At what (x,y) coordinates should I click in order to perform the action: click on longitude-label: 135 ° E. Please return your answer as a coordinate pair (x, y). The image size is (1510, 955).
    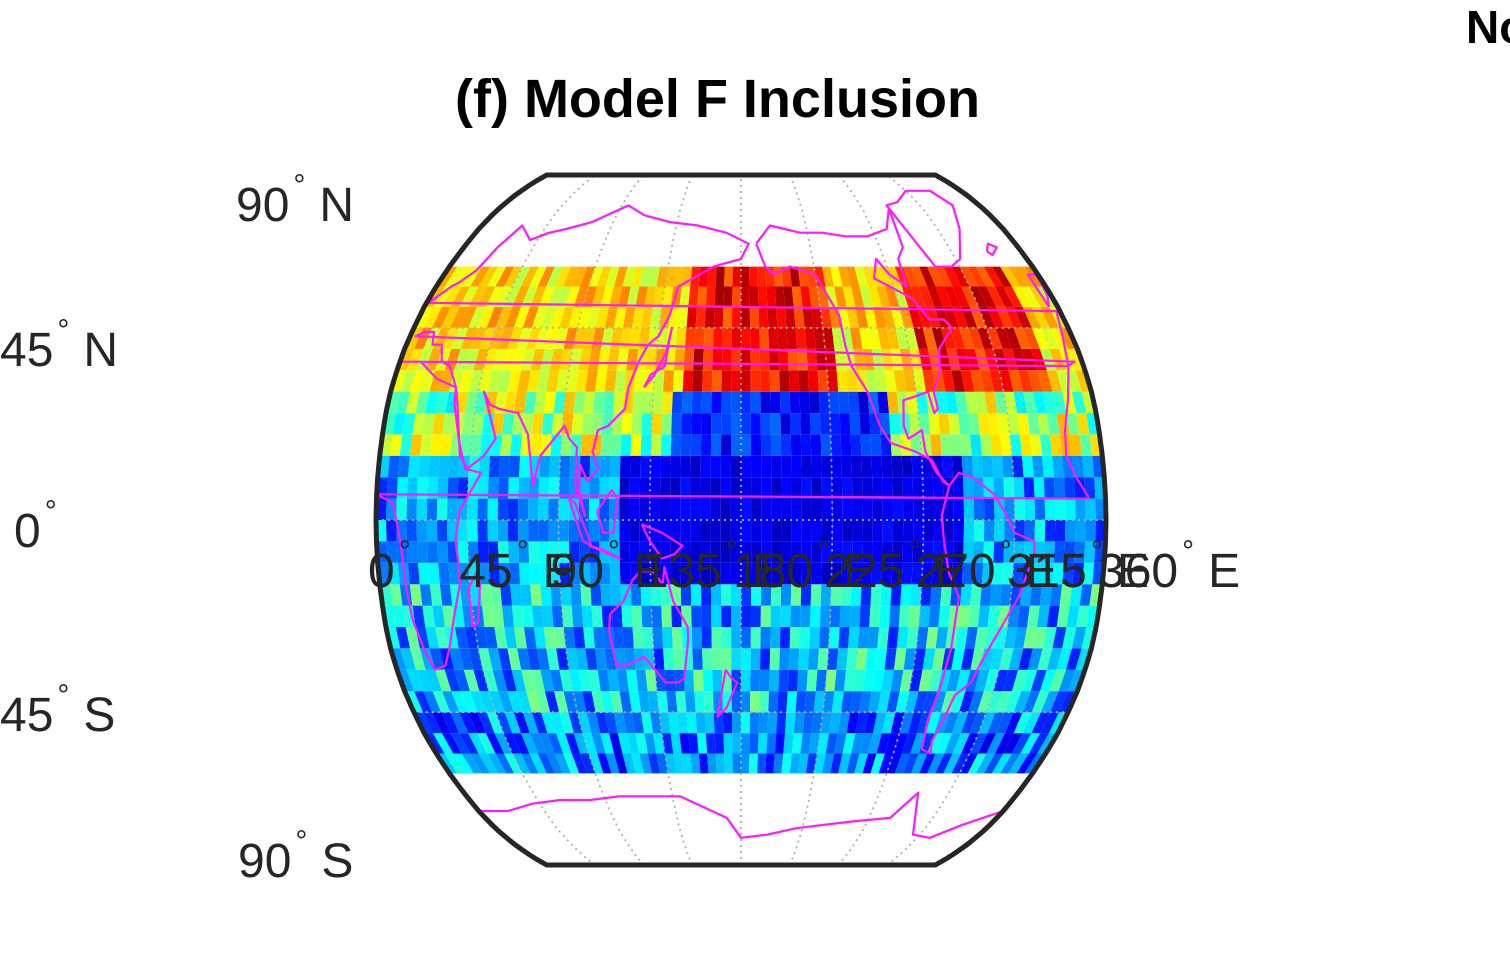
    Looking at the image, I should click on (713, 566).